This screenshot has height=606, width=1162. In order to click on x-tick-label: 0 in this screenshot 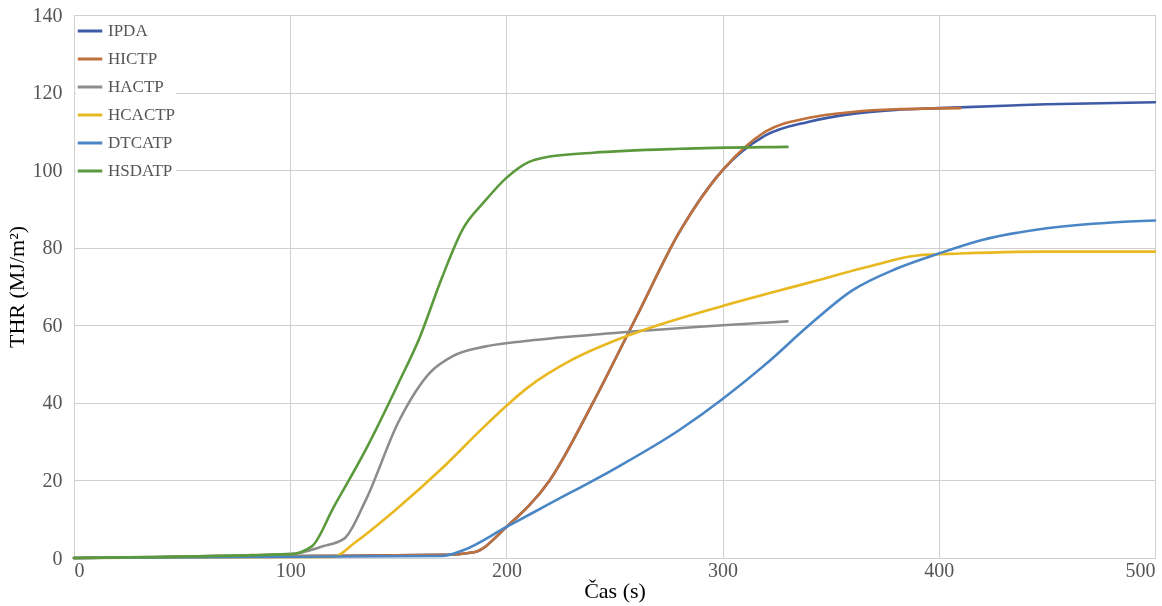, I will do `click(79, 569)`.